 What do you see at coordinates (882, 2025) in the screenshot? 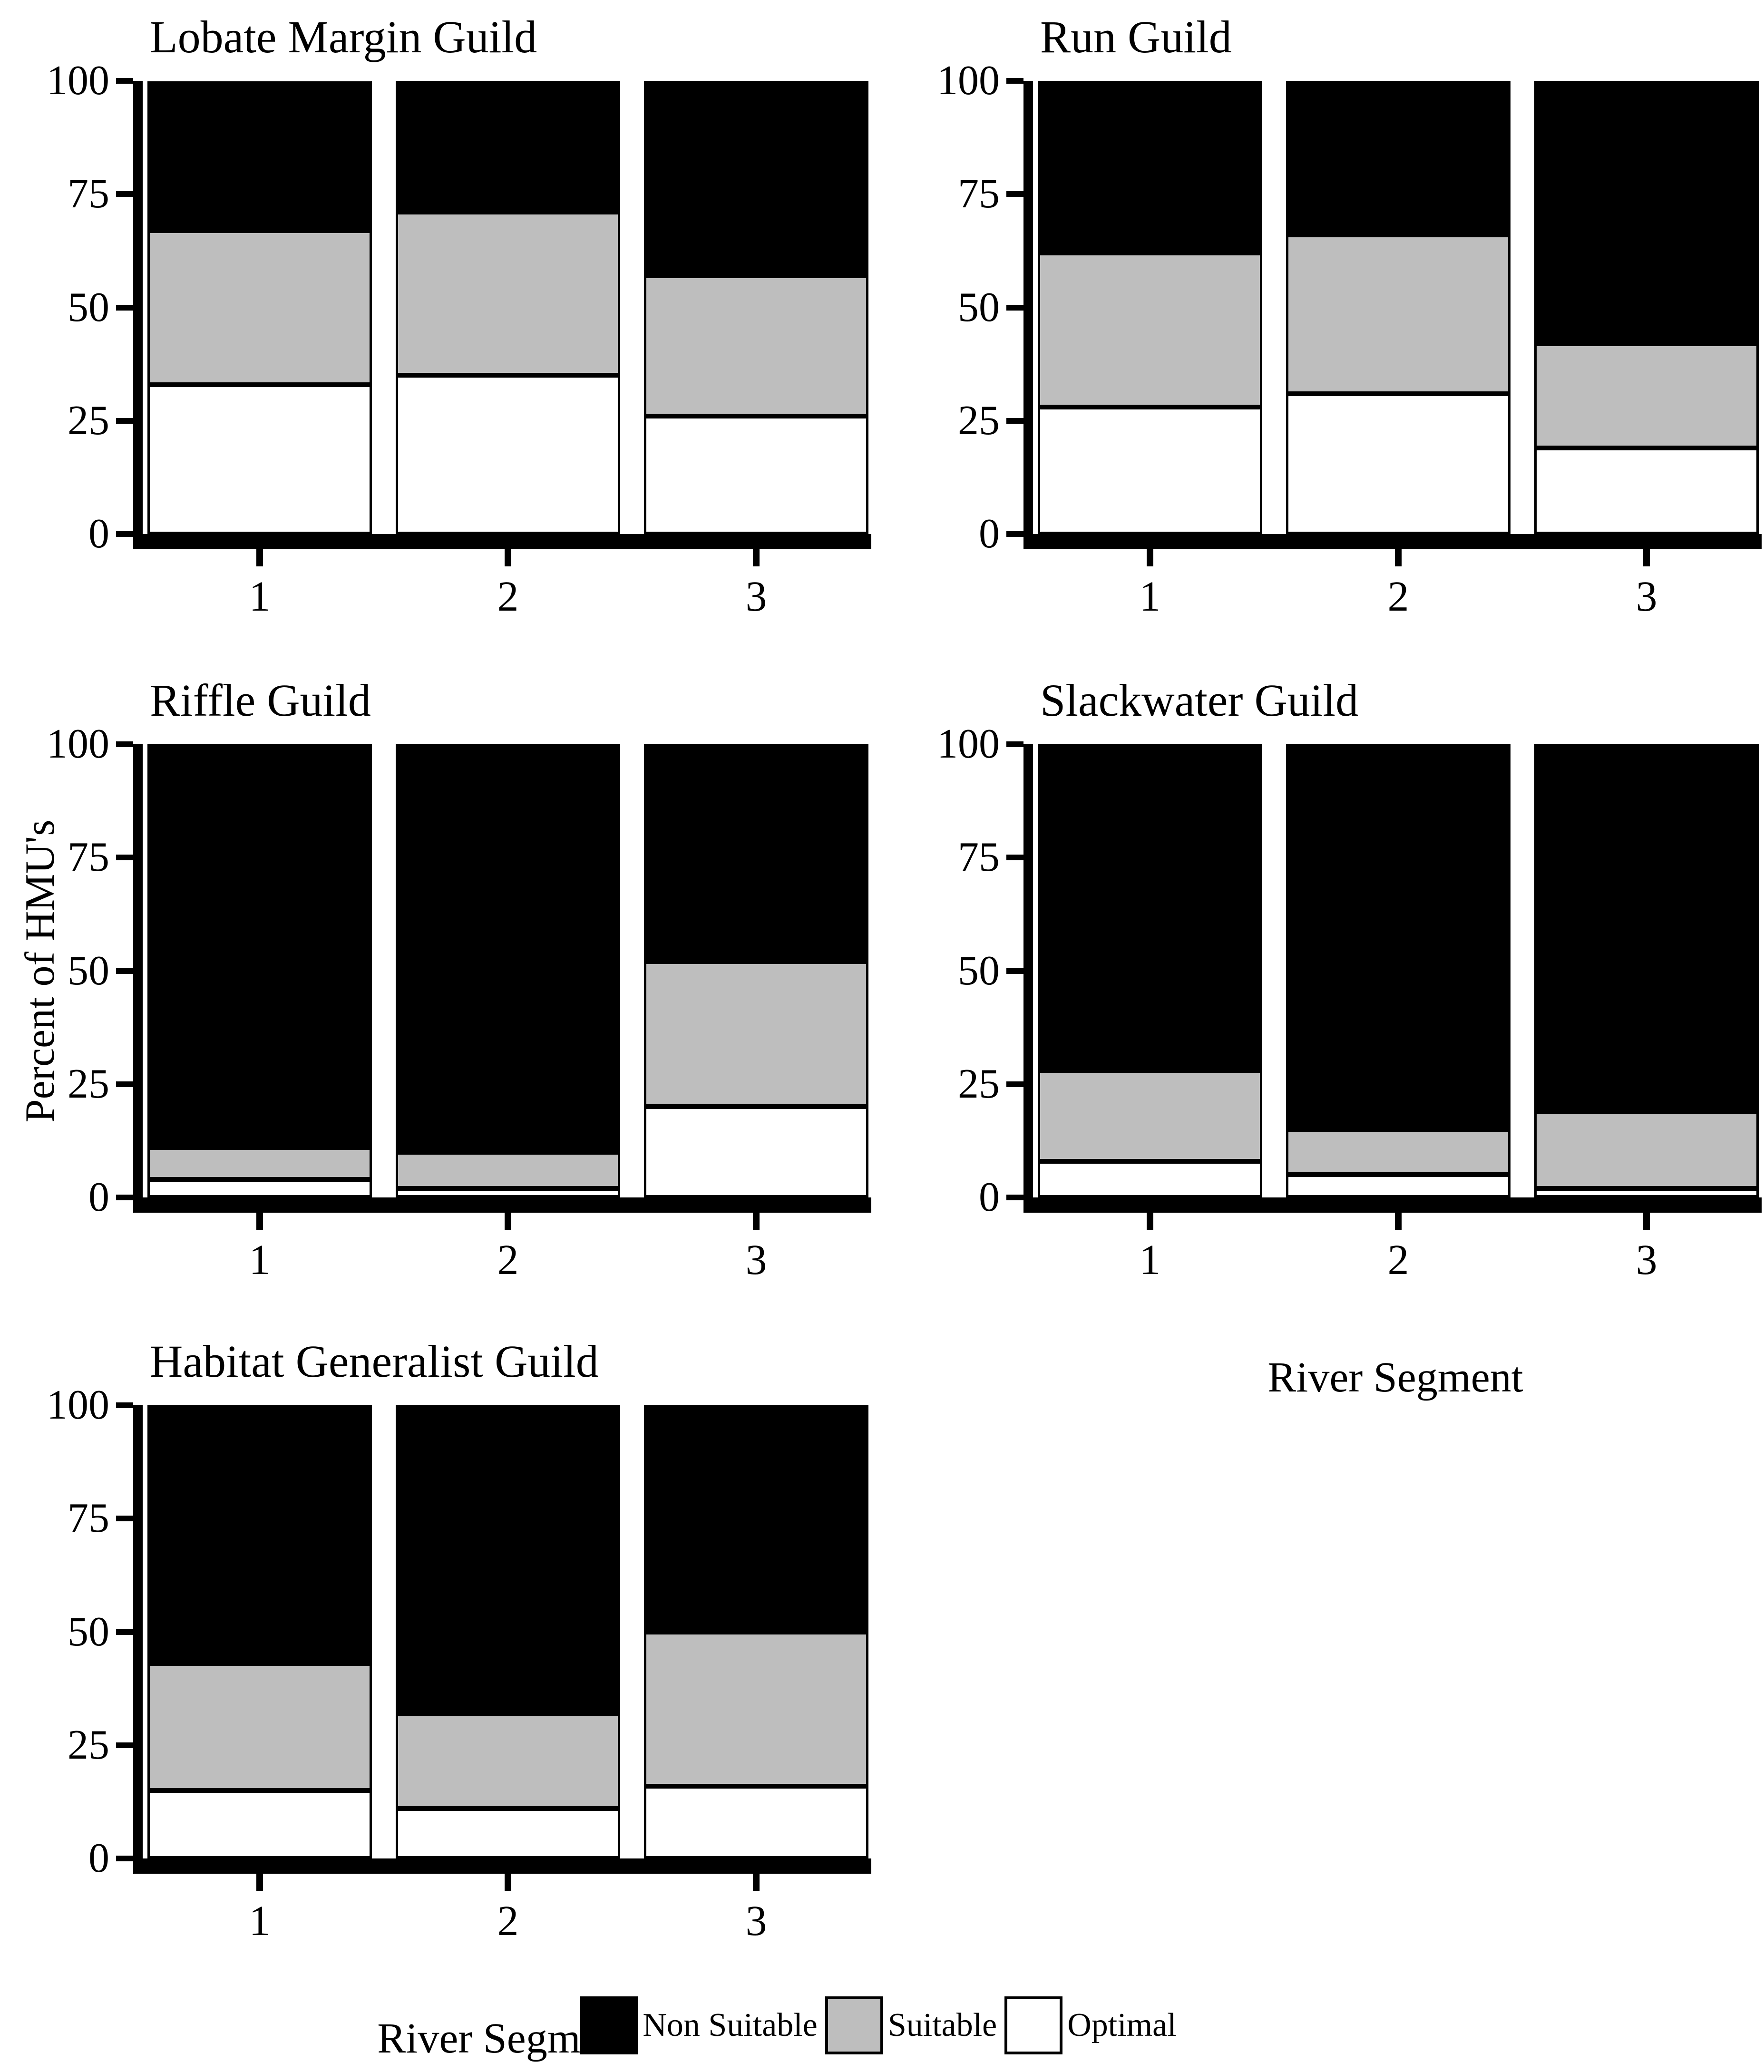
I see `legend: Non Suitable Suitable Optimal` at bounding box center [882, 2025].